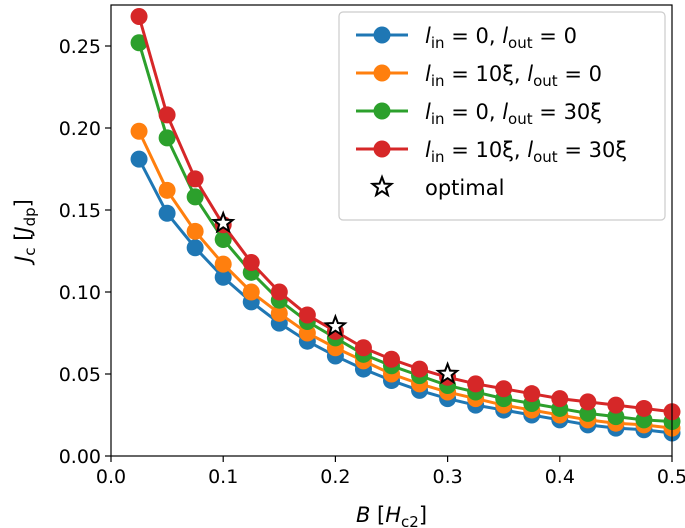 This screenshot has width=685, height=528. What do you see at coordinates (513, 114) in the screenshot?
I see `legend-label: lin = 0, lout = 30ξ` at bounding box center [513, 114].